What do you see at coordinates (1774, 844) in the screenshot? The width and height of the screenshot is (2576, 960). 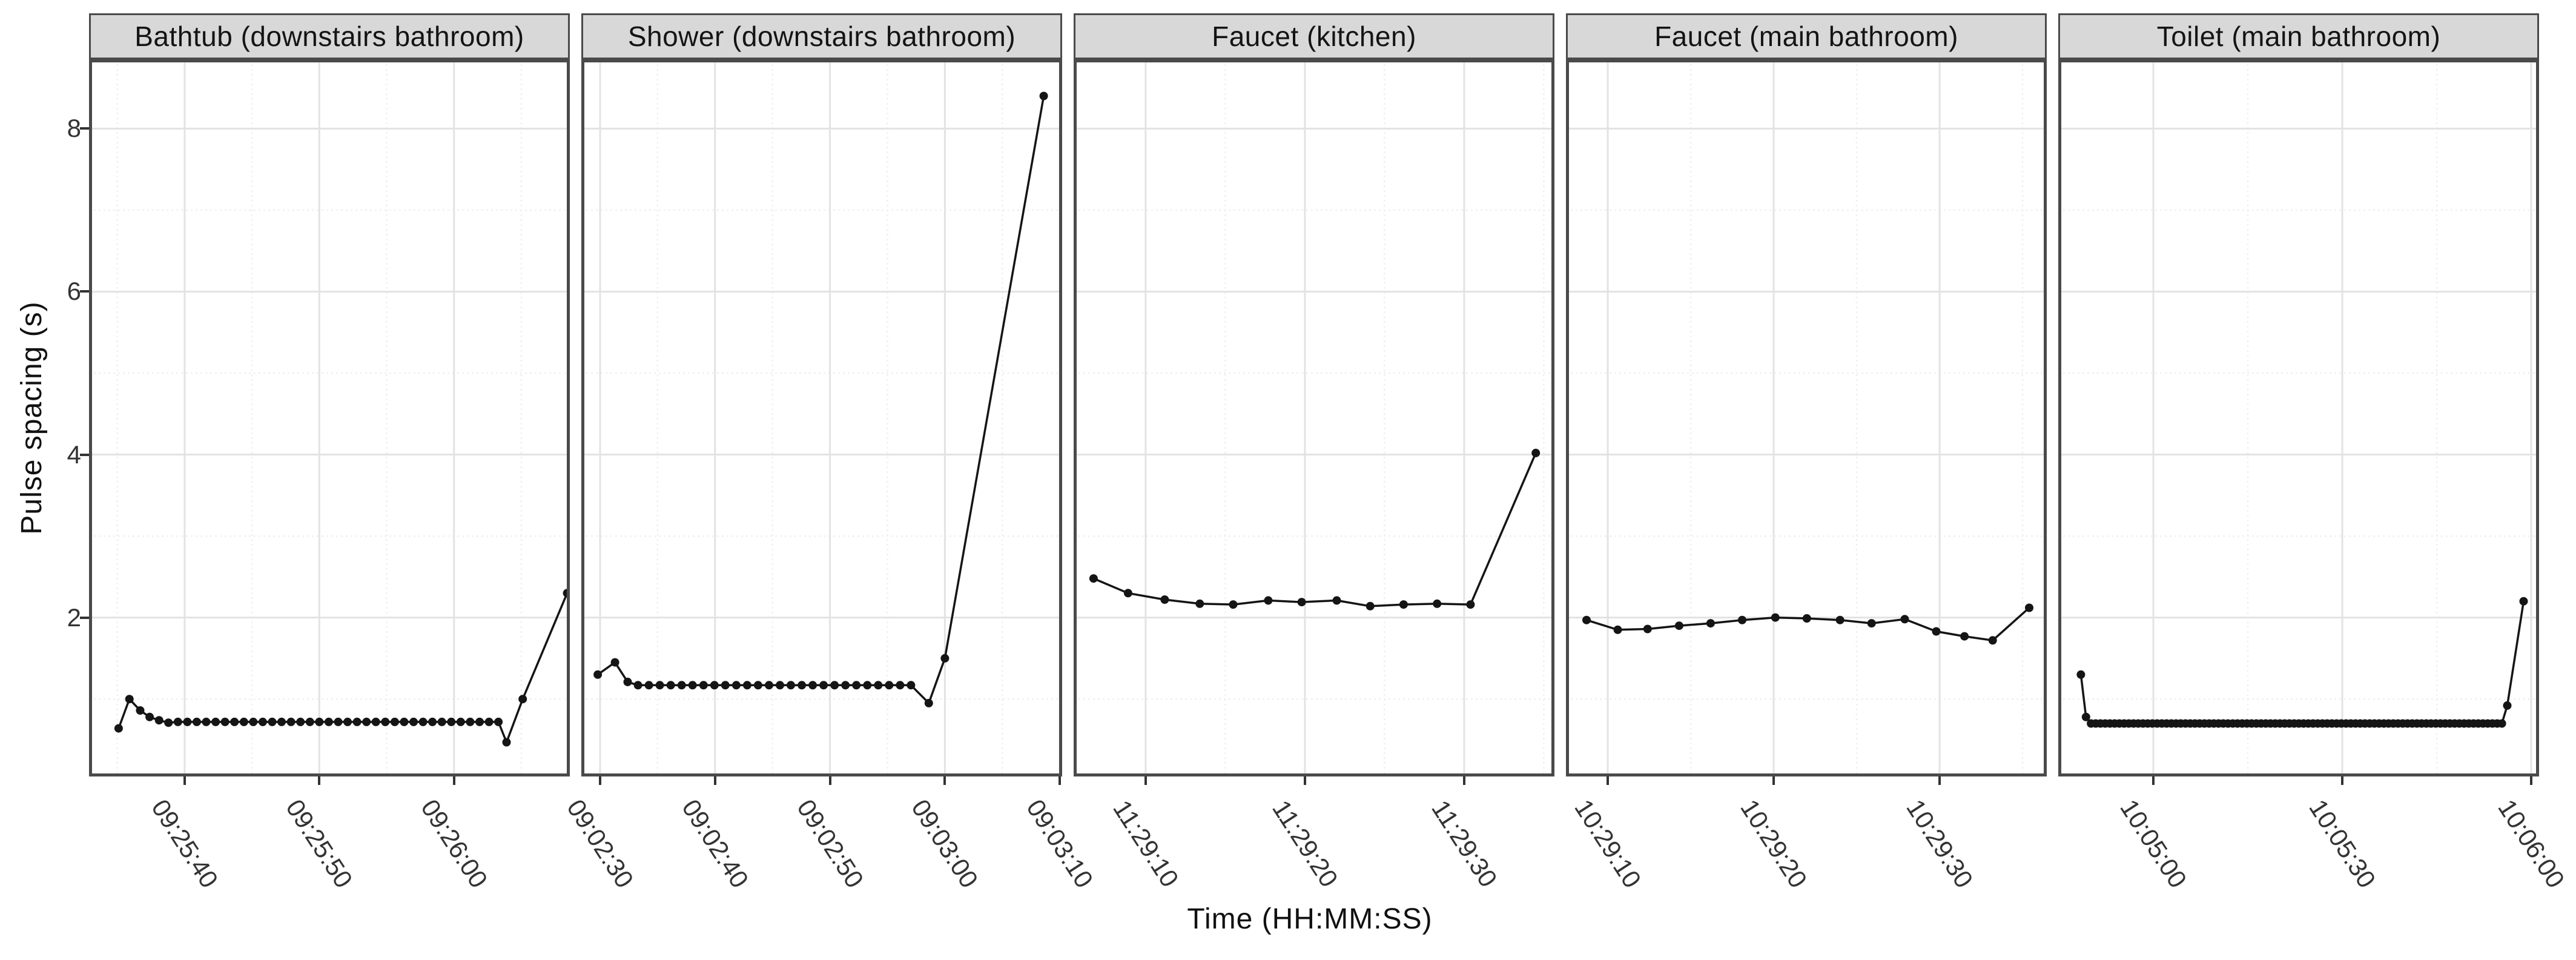 I see `x-tick-label: 10:29:20` at bounding box center [1774, 844].